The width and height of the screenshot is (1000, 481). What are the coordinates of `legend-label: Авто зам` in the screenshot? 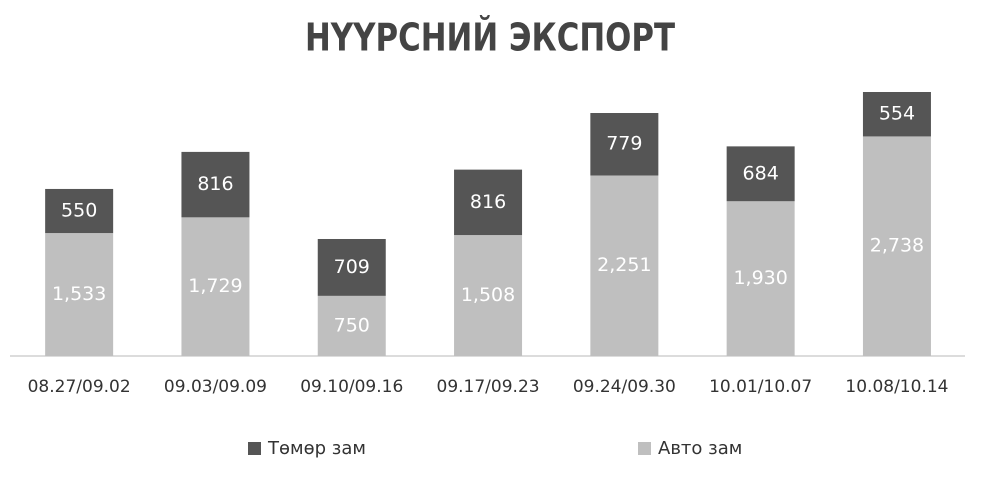 It's located at (700, 448).